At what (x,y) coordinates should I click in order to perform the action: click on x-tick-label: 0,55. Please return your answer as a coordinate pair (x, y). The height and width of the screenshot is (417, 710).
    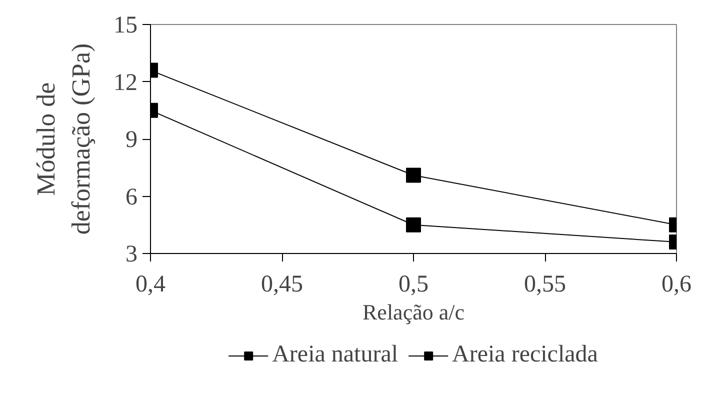
    Looking at the image, I should click on (545, 285).